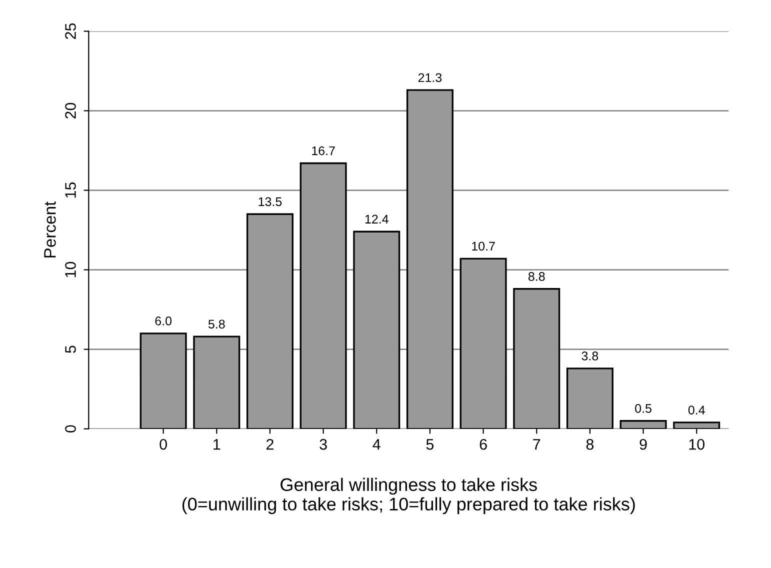 The height and width of the screenshot is (568, 771). Describe the element at coordinates (70, 349) in the screenshot. I see `y-tick-label: 5` at that location.